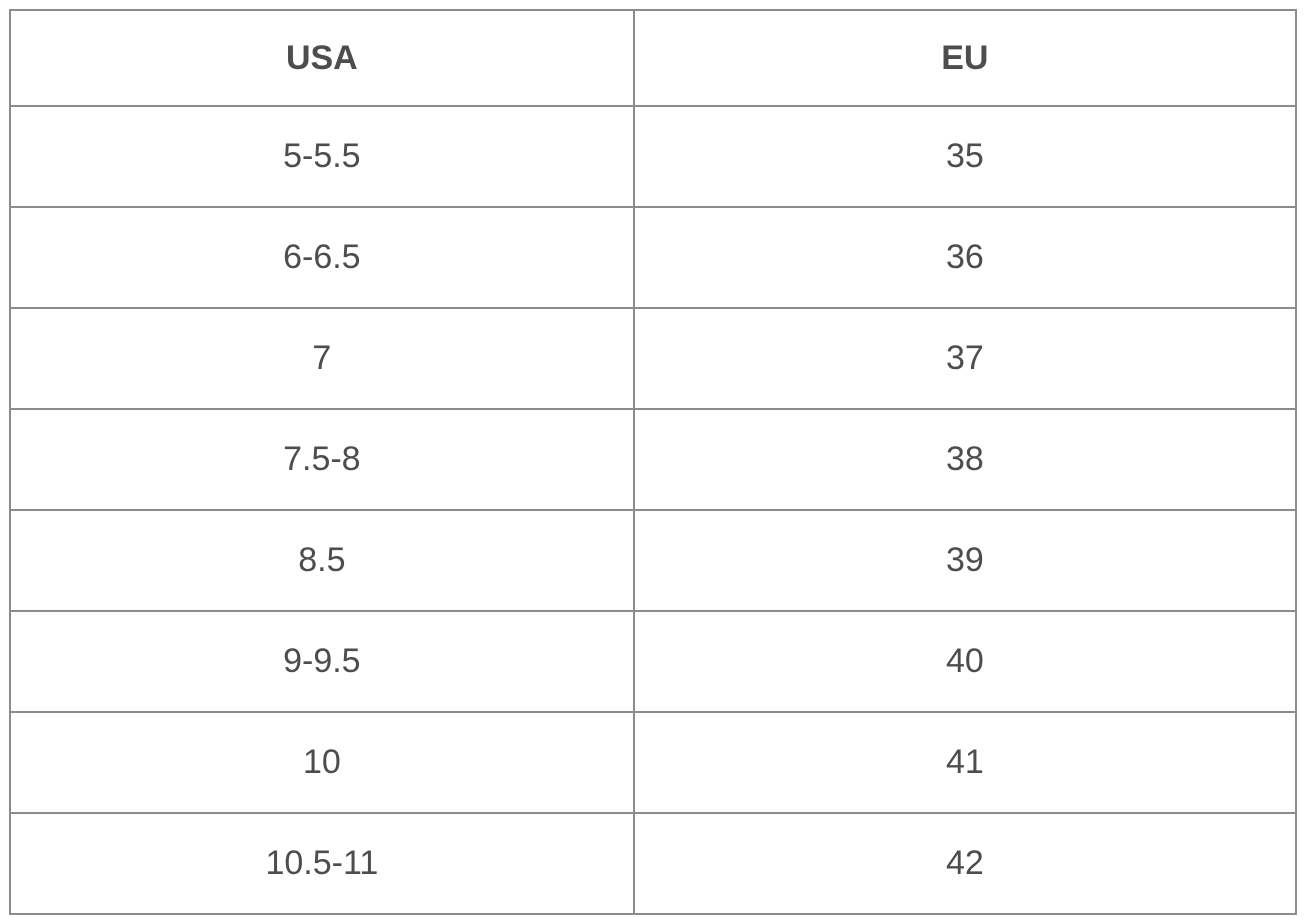  What do you see at coordinates (322, 257) in the screenshot?
I see `table-cell-usa: 6-6.5` at bounding box center [322, 257].